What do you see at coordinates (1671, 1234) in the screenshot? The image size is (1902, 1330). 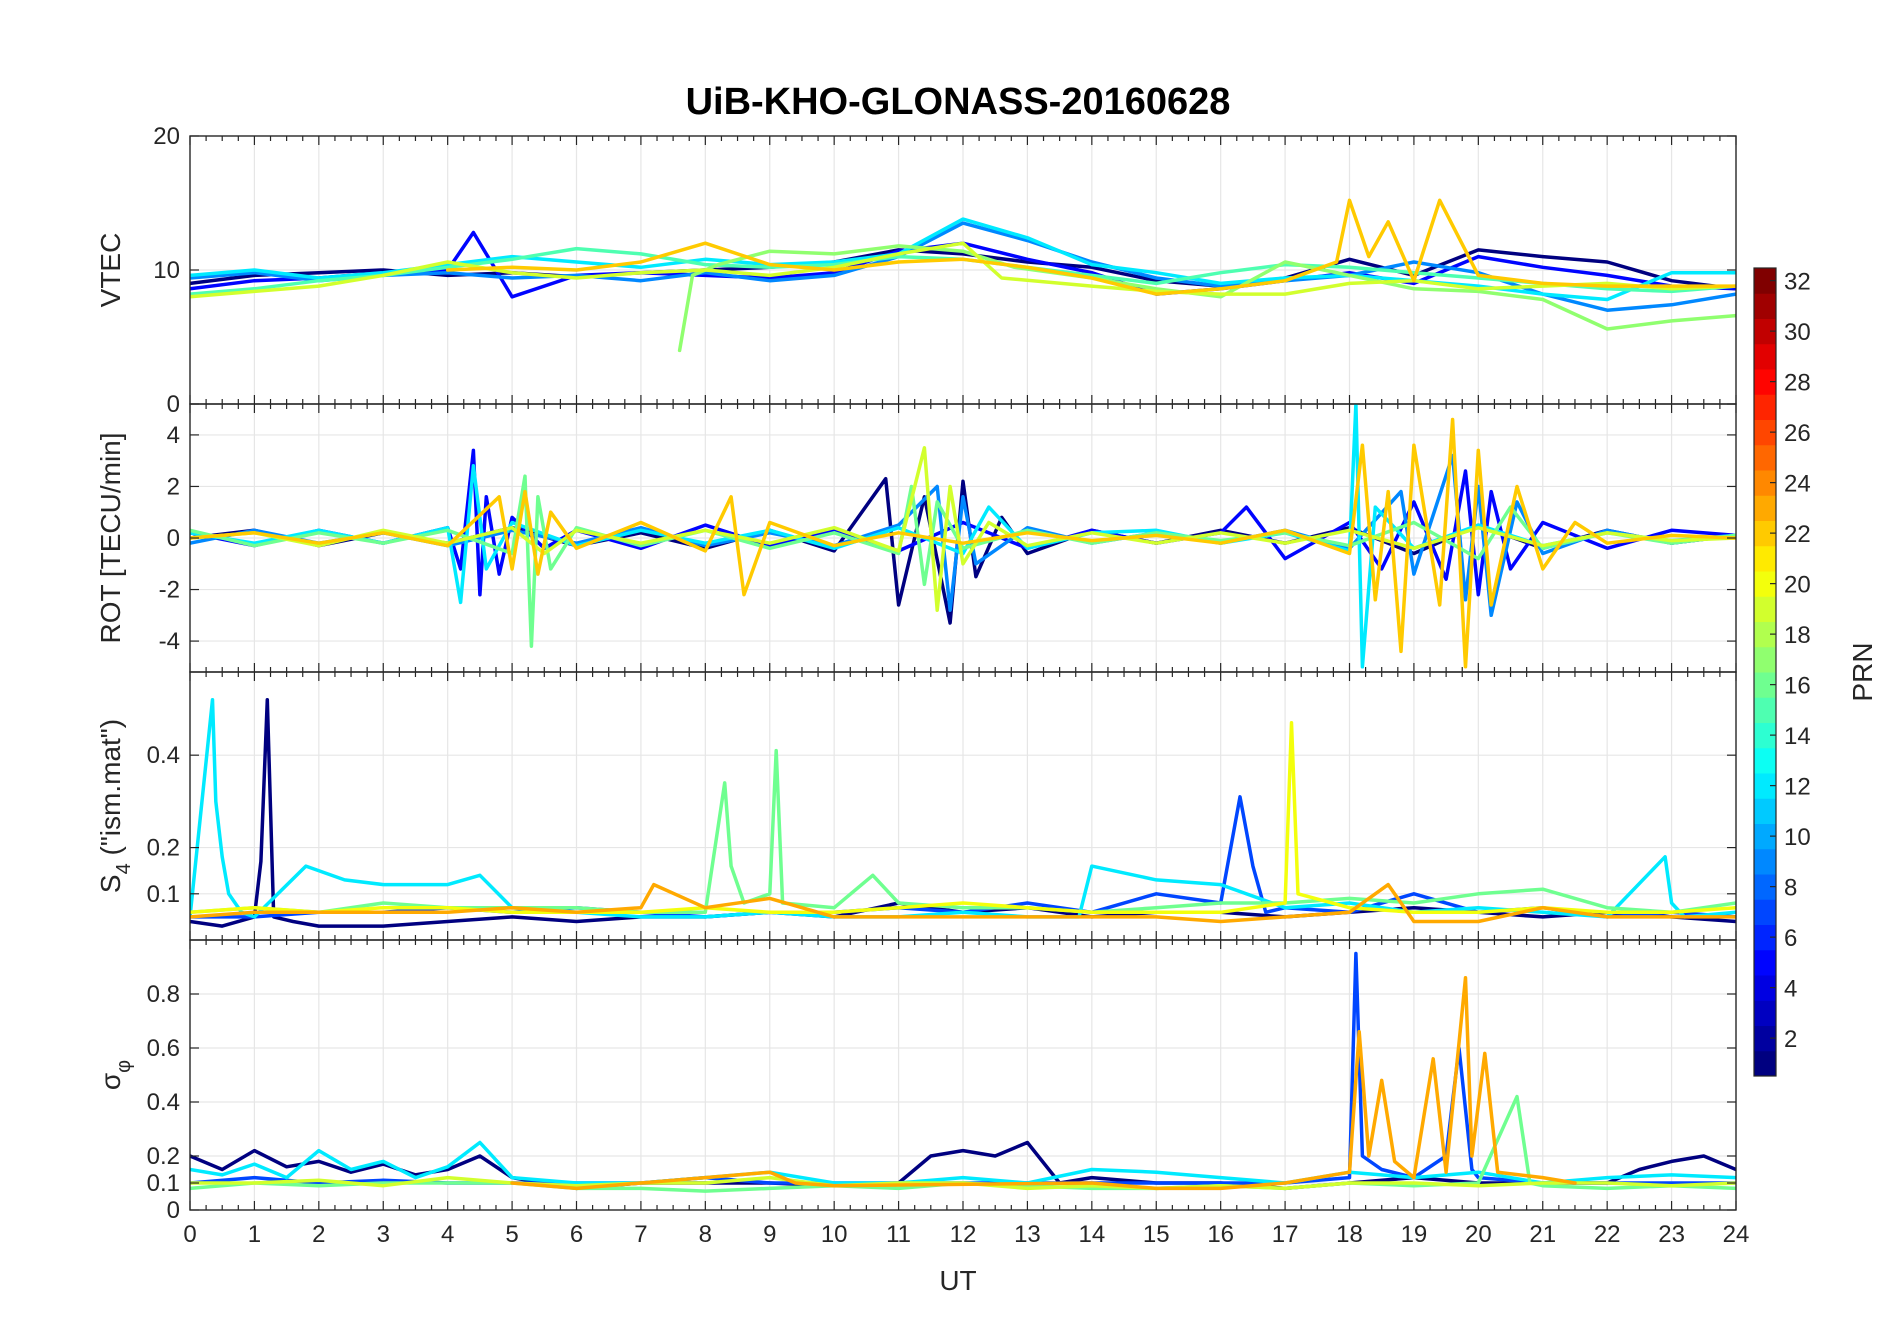 I see `x-tick-label: 23` at bounding box center [1671, 1234].